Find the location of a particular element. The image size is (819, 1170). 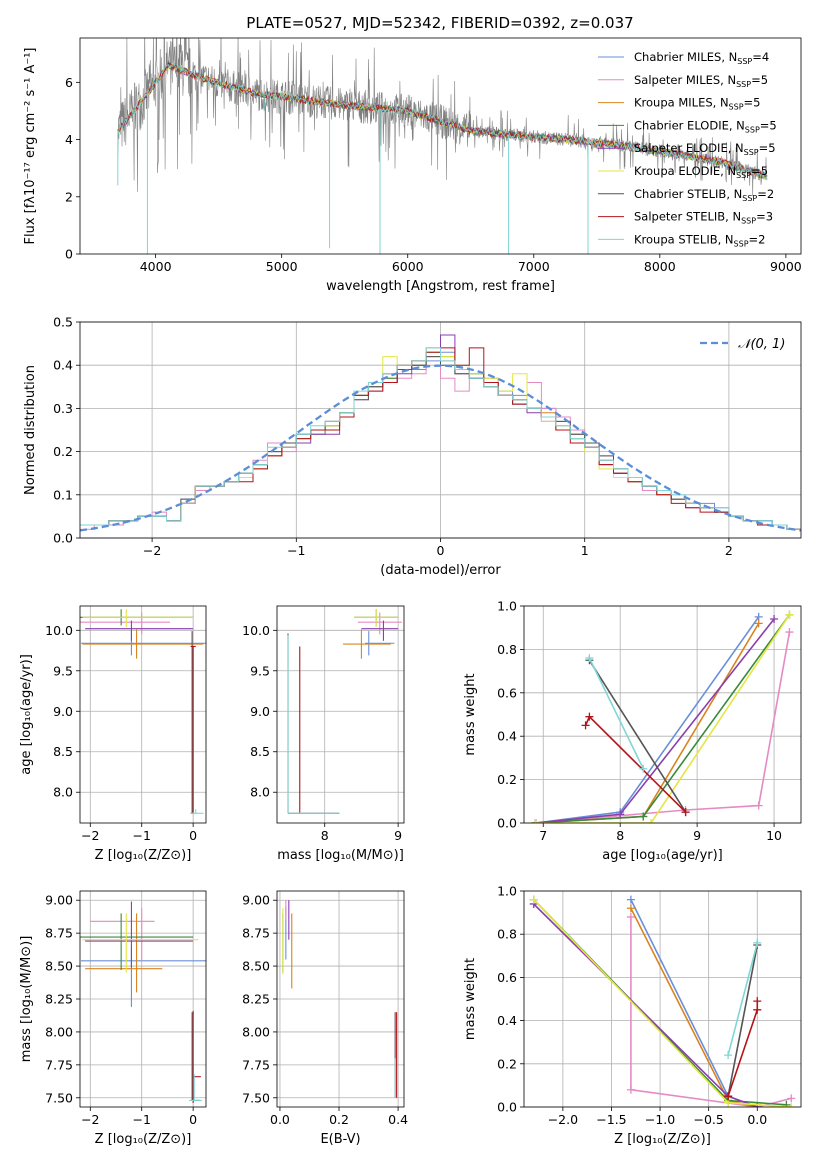

legend-label: Kroupa ELODIE, NSSP=5 is located at coordinates (701, 172).